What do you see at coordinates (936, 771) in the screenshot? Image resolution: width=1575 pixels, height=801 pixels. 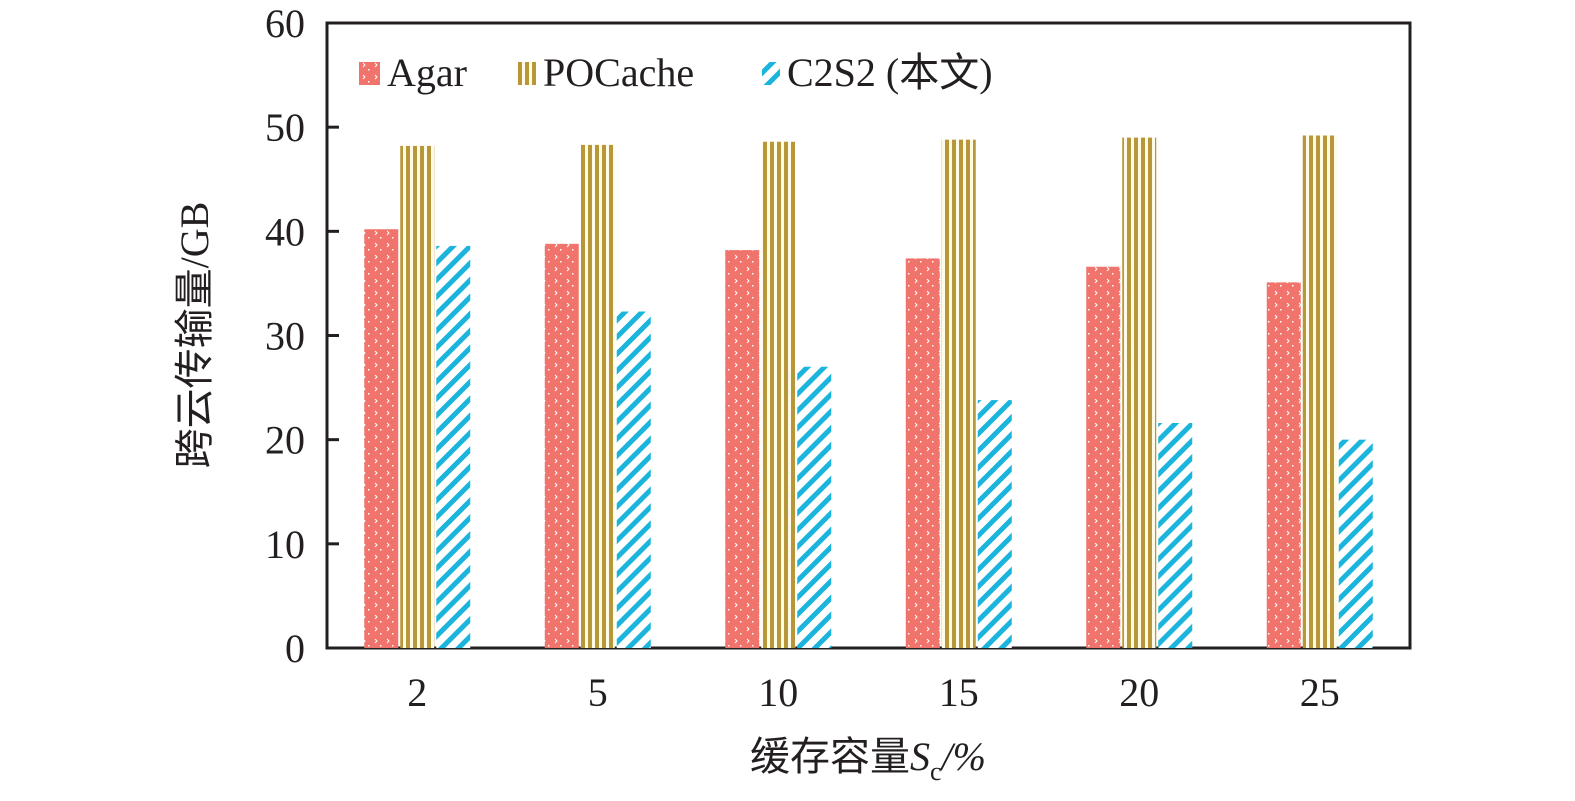 I see `x-axis-title-sub: c` at bounding box center [936, 771].